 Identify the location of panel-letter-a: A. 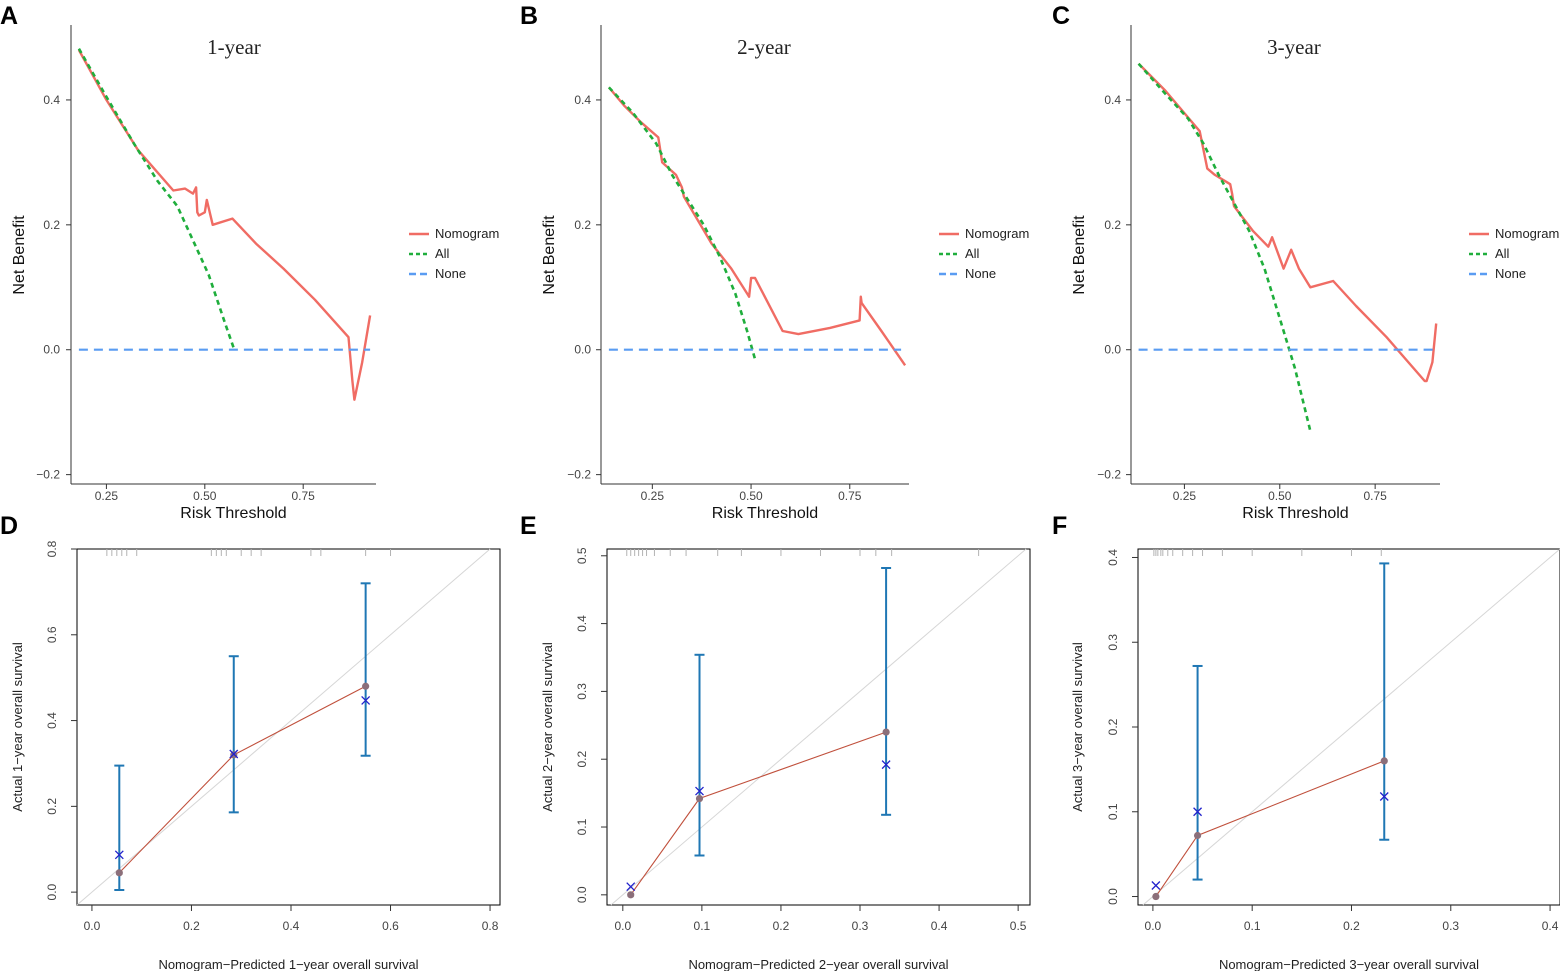
(9, 16).